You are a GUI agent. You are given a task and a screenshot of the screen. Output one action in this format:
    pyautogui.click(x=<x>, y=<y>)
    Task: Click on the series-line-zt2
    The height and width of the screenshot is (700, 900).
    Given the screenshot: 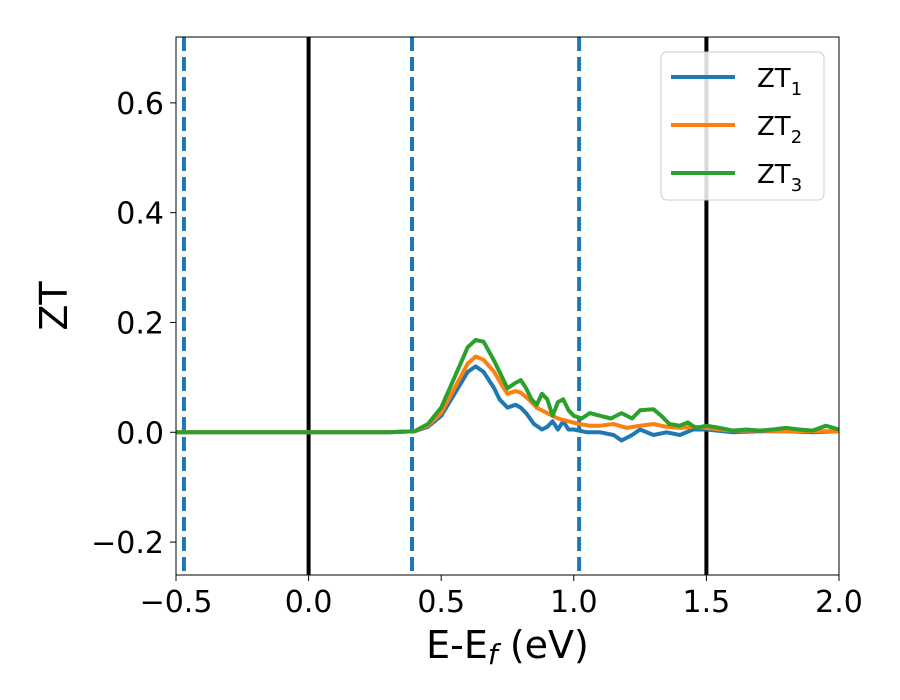 What is the action you would take?
    pyautogui.click(x=507, y=394)
    